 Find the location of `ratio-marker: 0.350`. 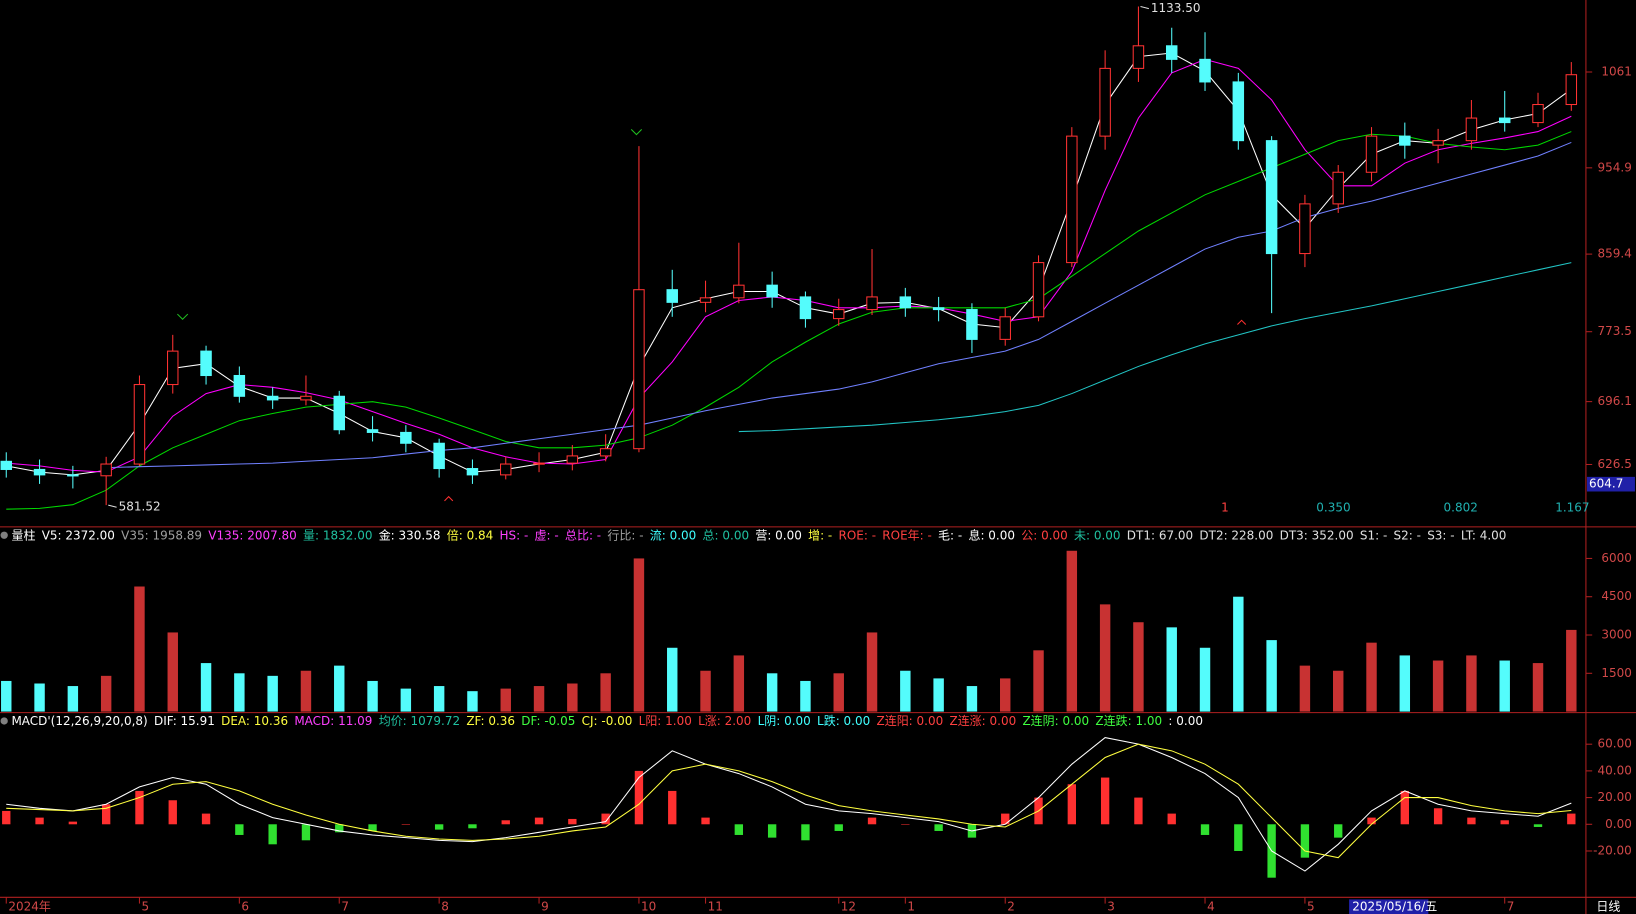

ratio-marker: 0.350 is located at coordinates (1333, 508).